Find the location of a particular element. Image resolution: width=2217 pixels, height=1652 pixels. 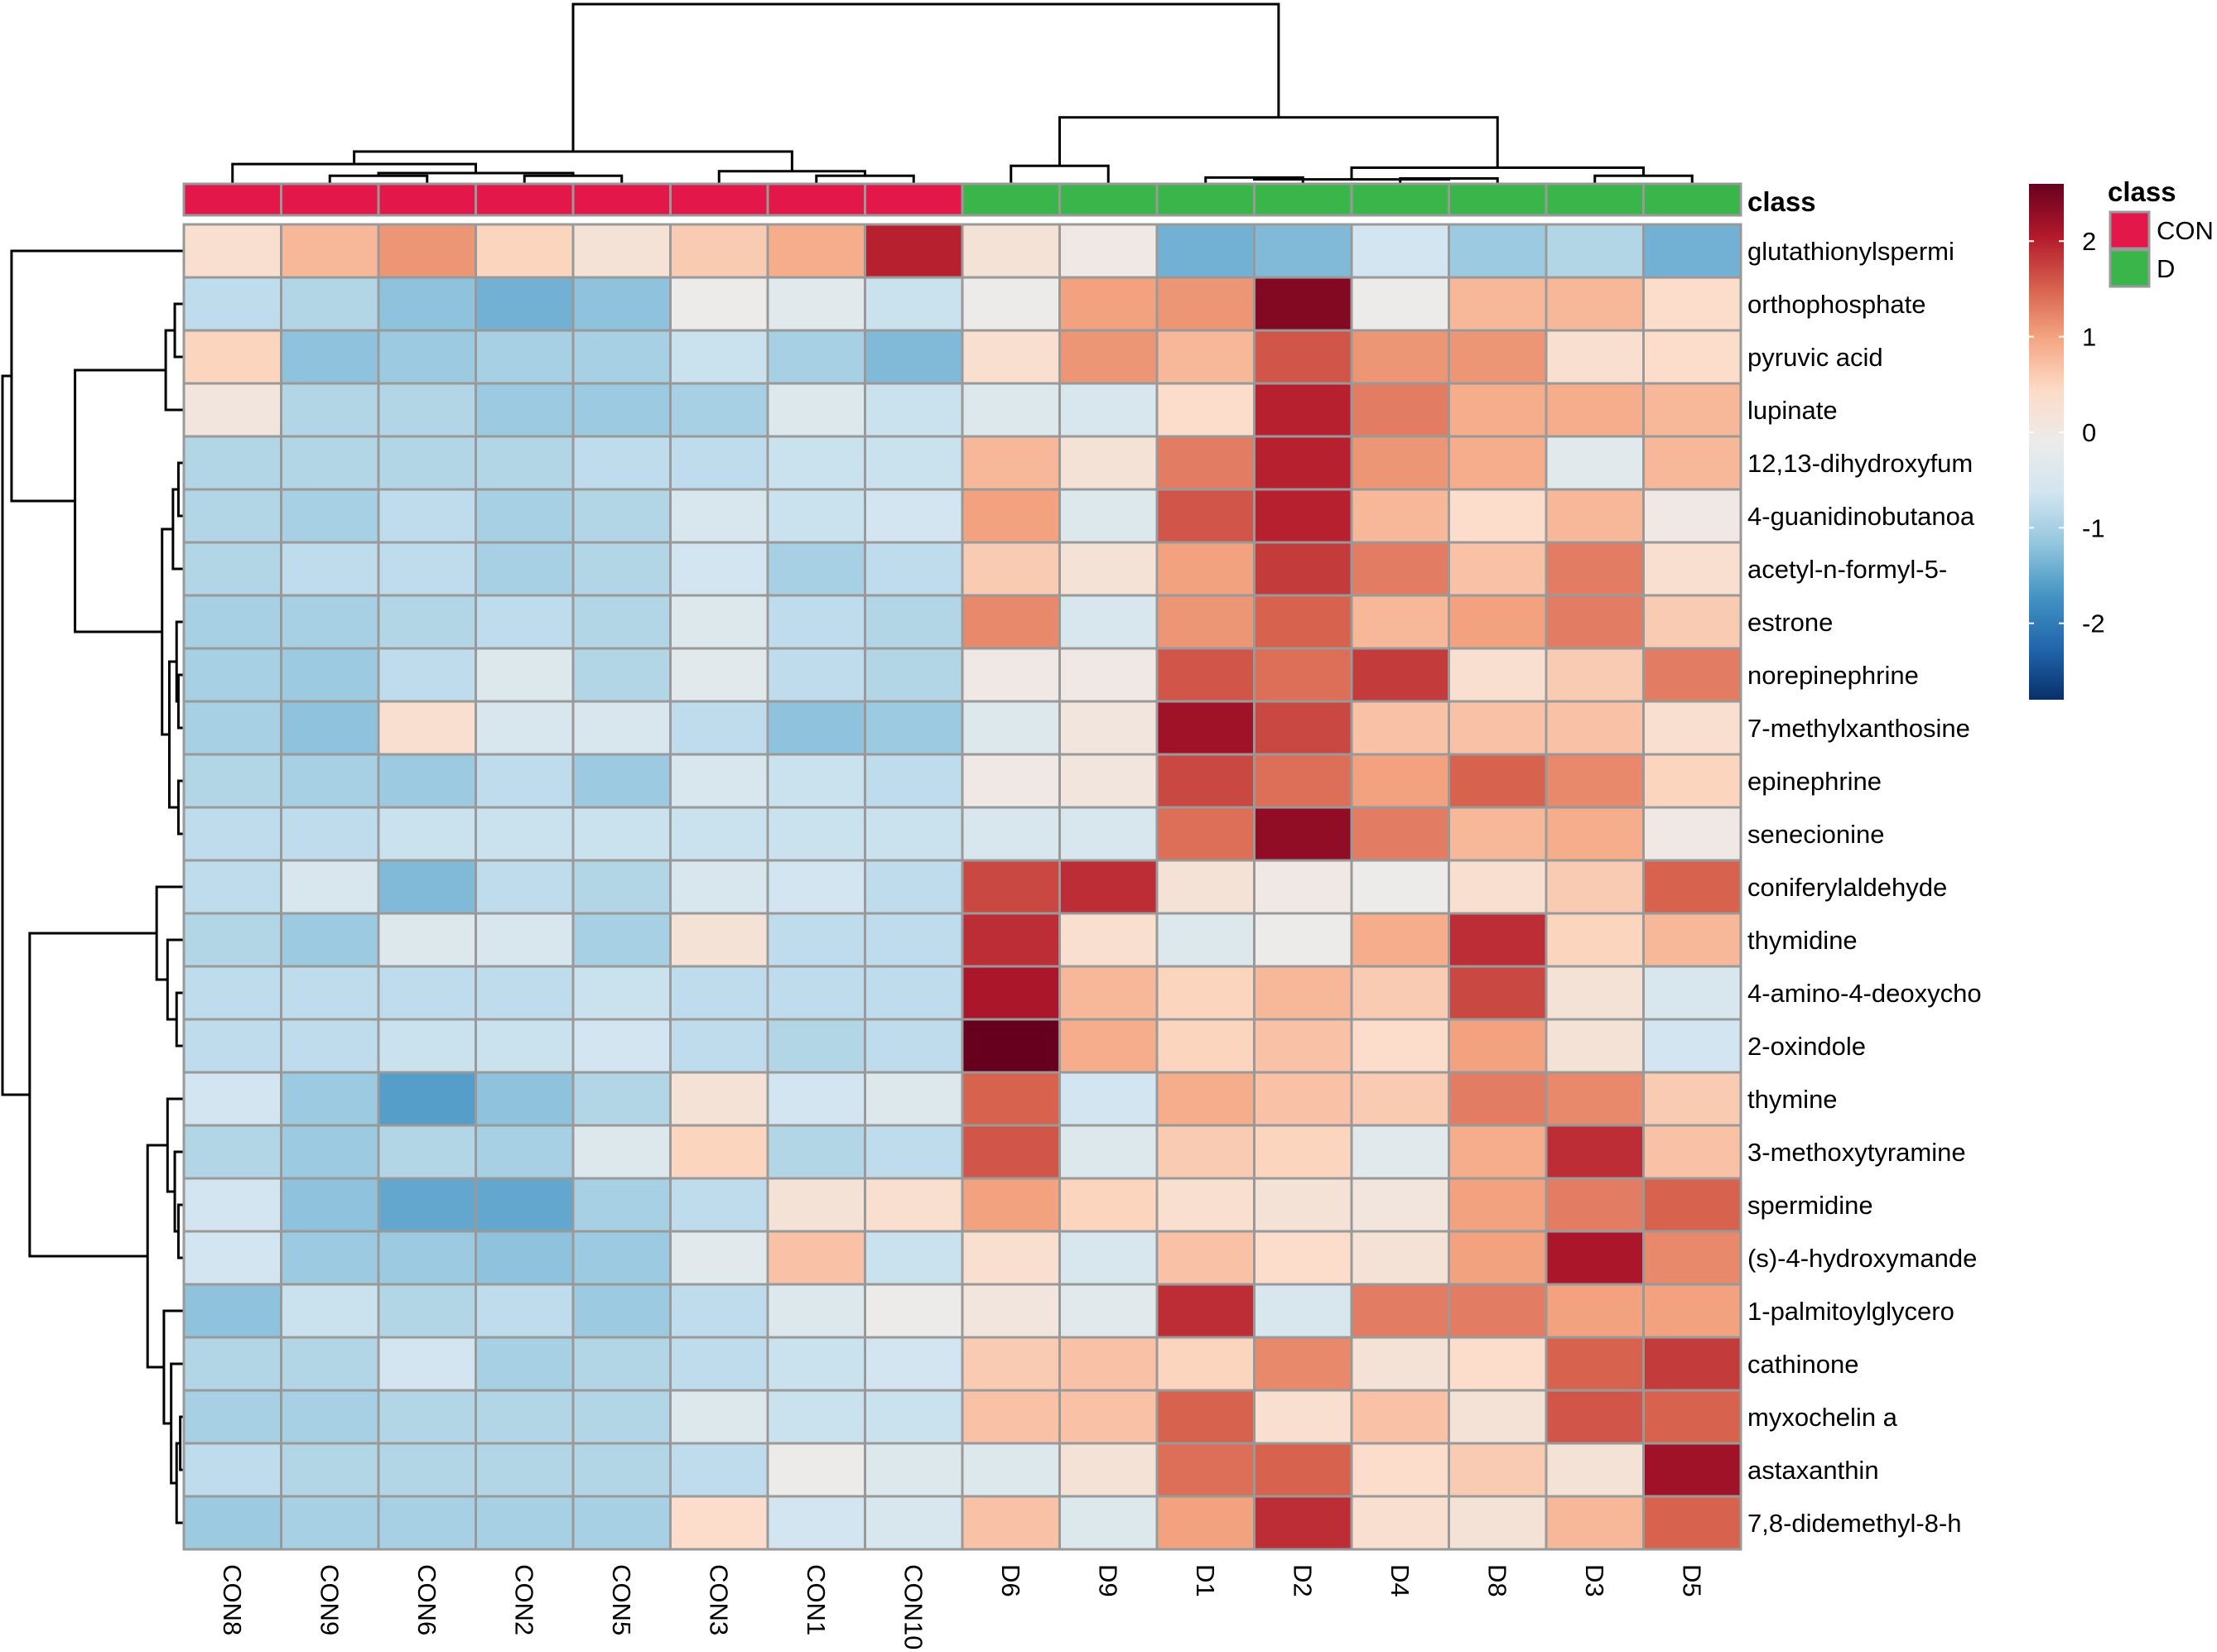

row-label: 4-guanidinobutanoa is located at coordinates (1861, 516).